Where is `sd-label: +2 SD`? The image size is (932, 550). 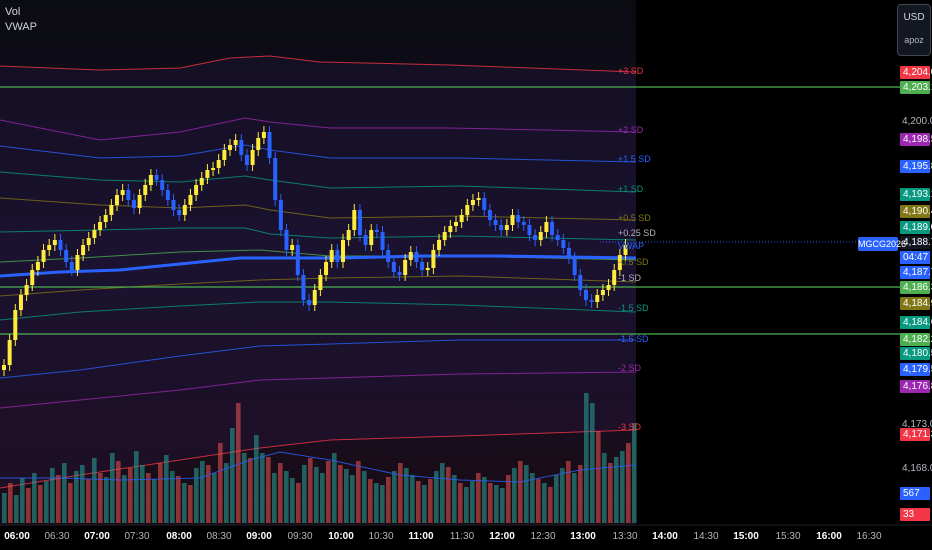 sd-label: +2 SD is located at coordinates (631, 130).